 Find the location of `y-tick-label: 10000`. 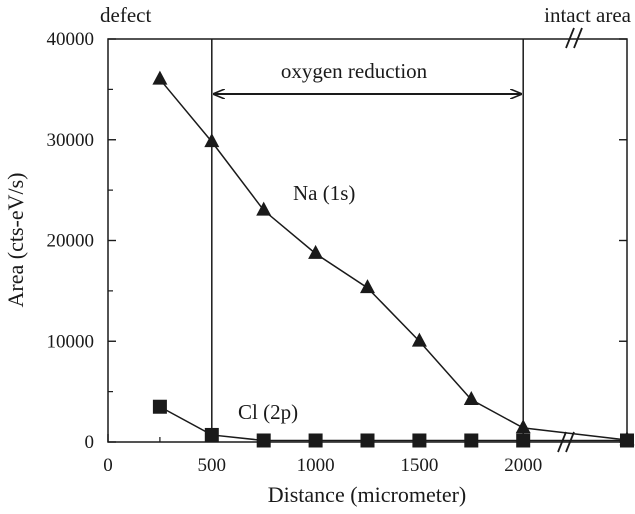

y-tick-label: 10000 is located at coordinates (71, 341).